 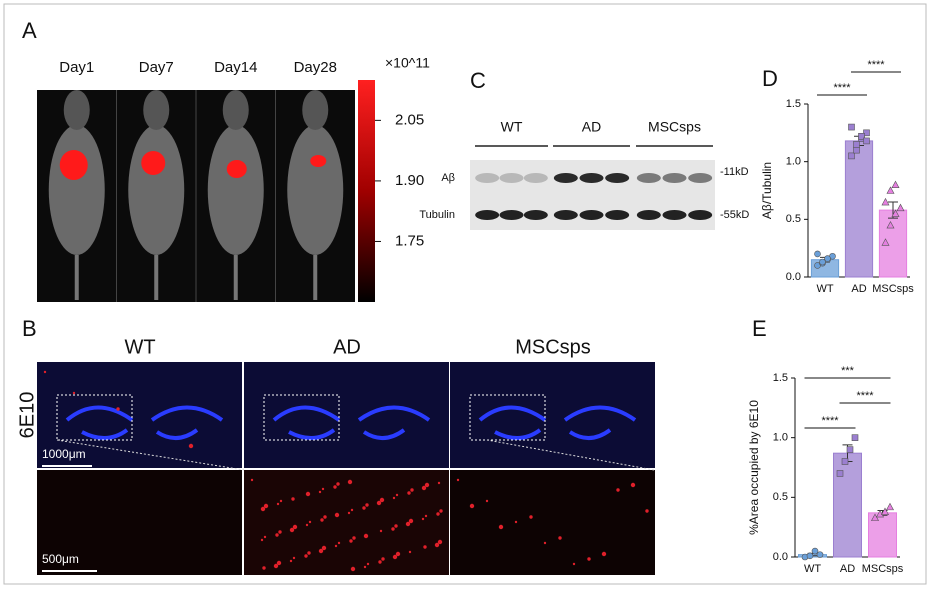 I want to click on day-label: Day7, so click(x=156, y=67).